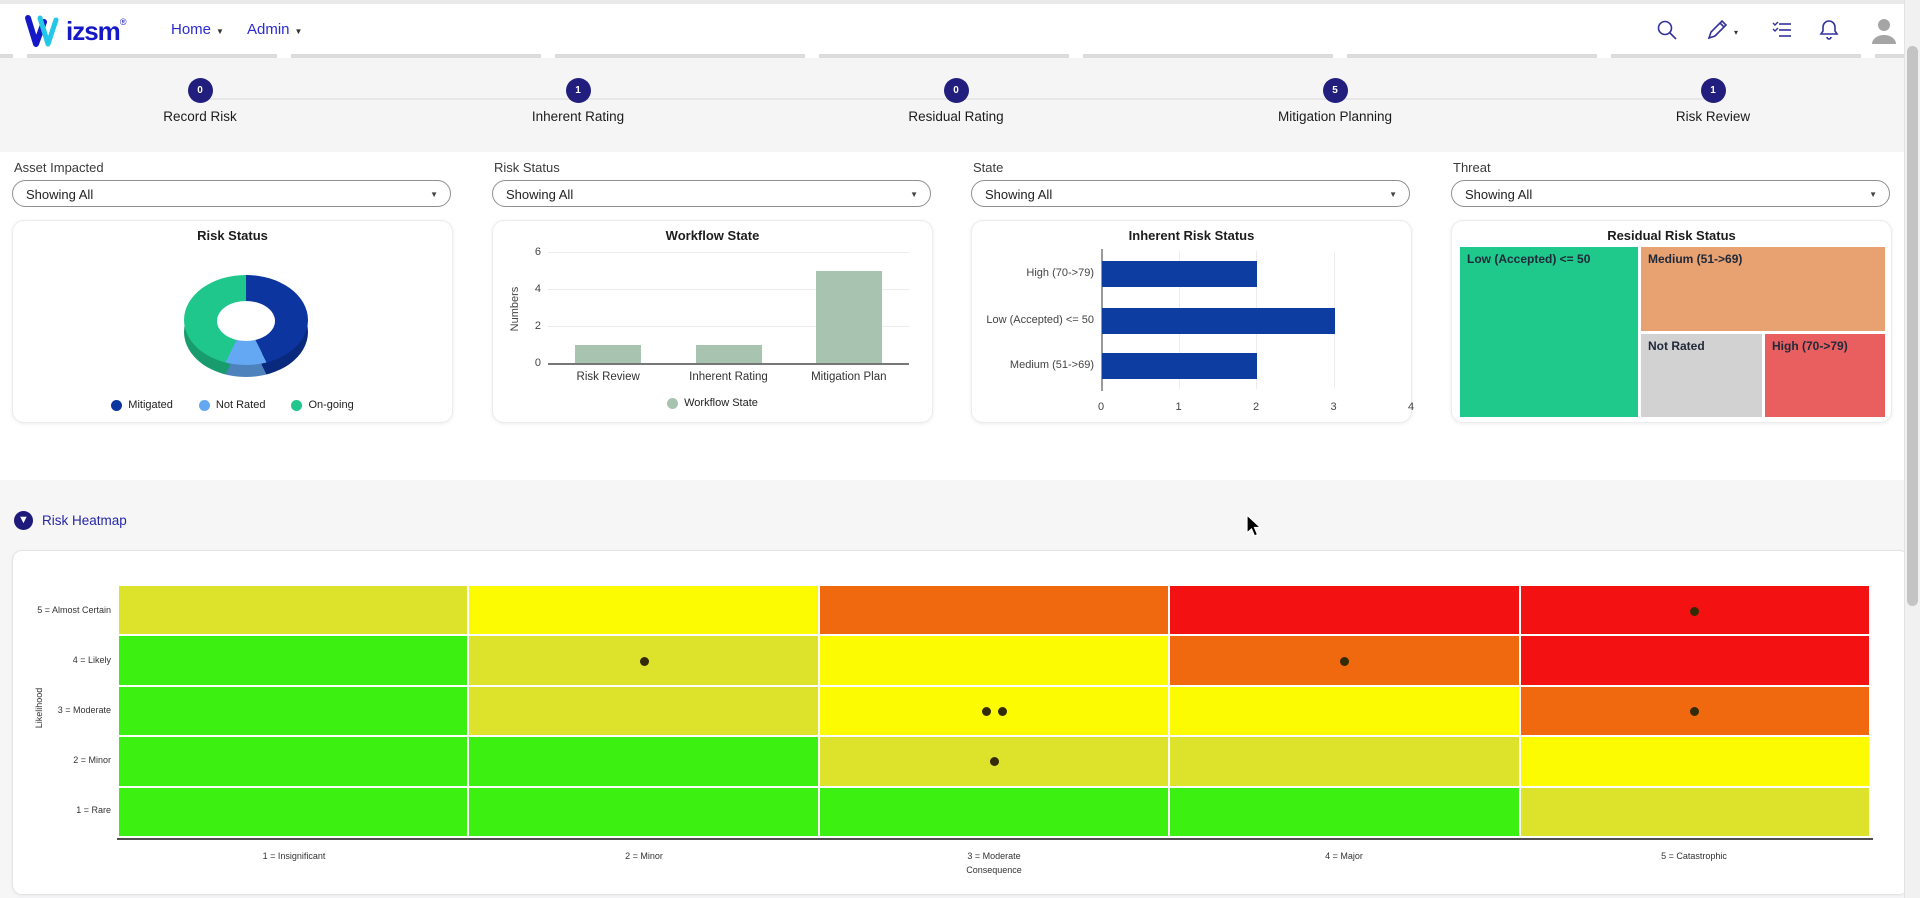  Describe the element at coordinates (578, 101) in the screenshot. I see `step-inherent-rating: 1 Inherent Rating` at that location.